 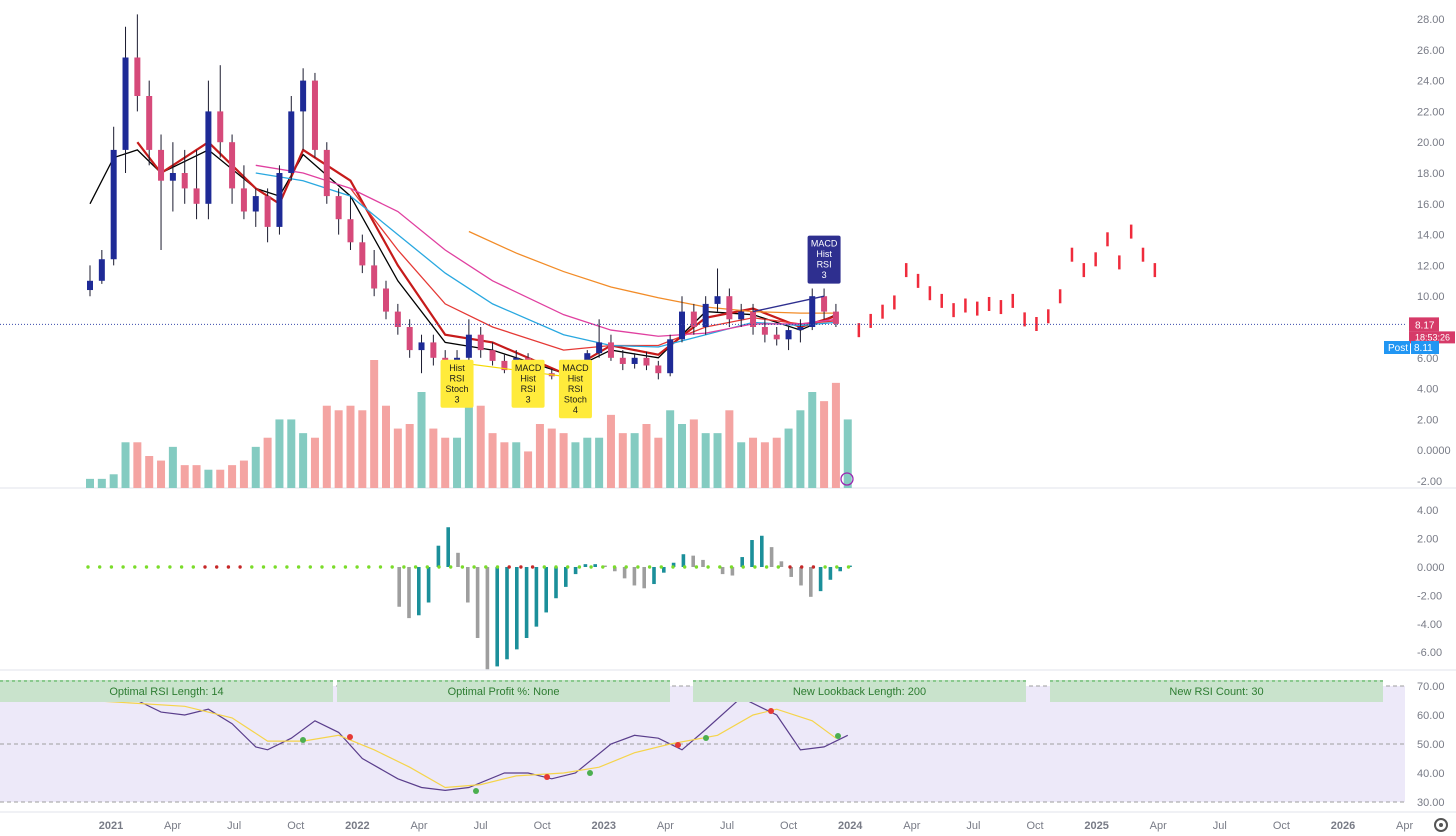 I want to click on macd-axis-tick: 2.00, so click(x=1427, y=540).